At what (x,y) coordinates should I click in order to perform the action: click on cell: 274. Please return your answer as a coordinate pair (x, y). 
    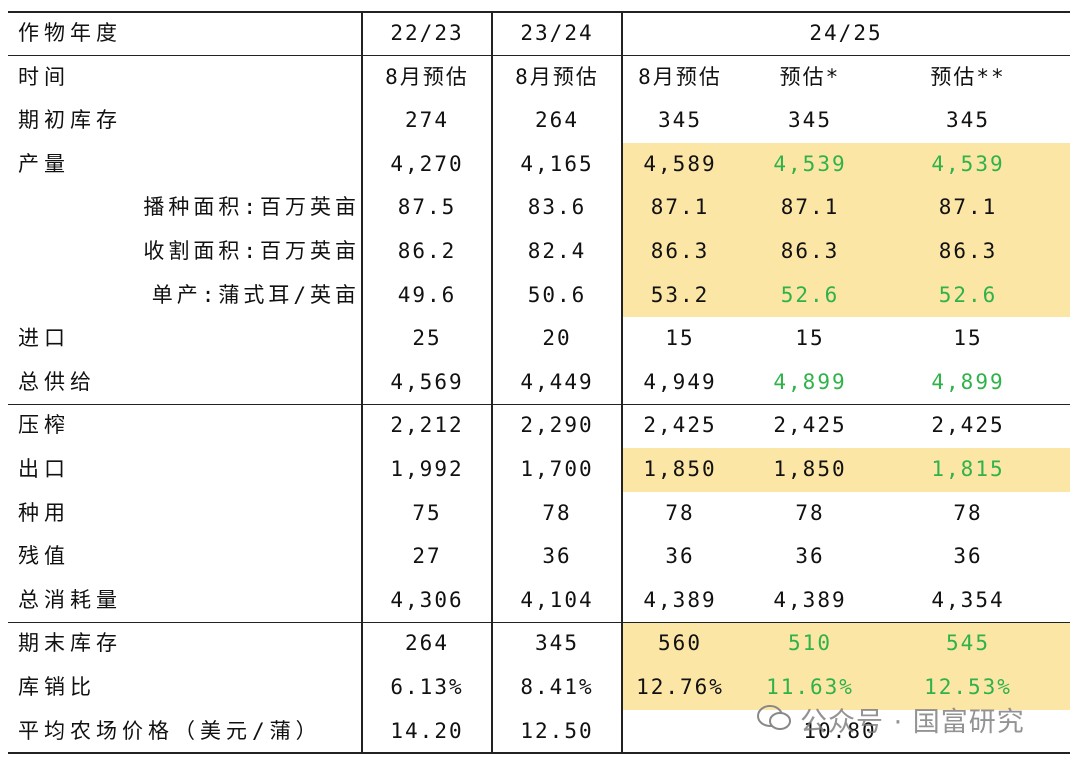
    Looking at the image, I should click on (427, 120).